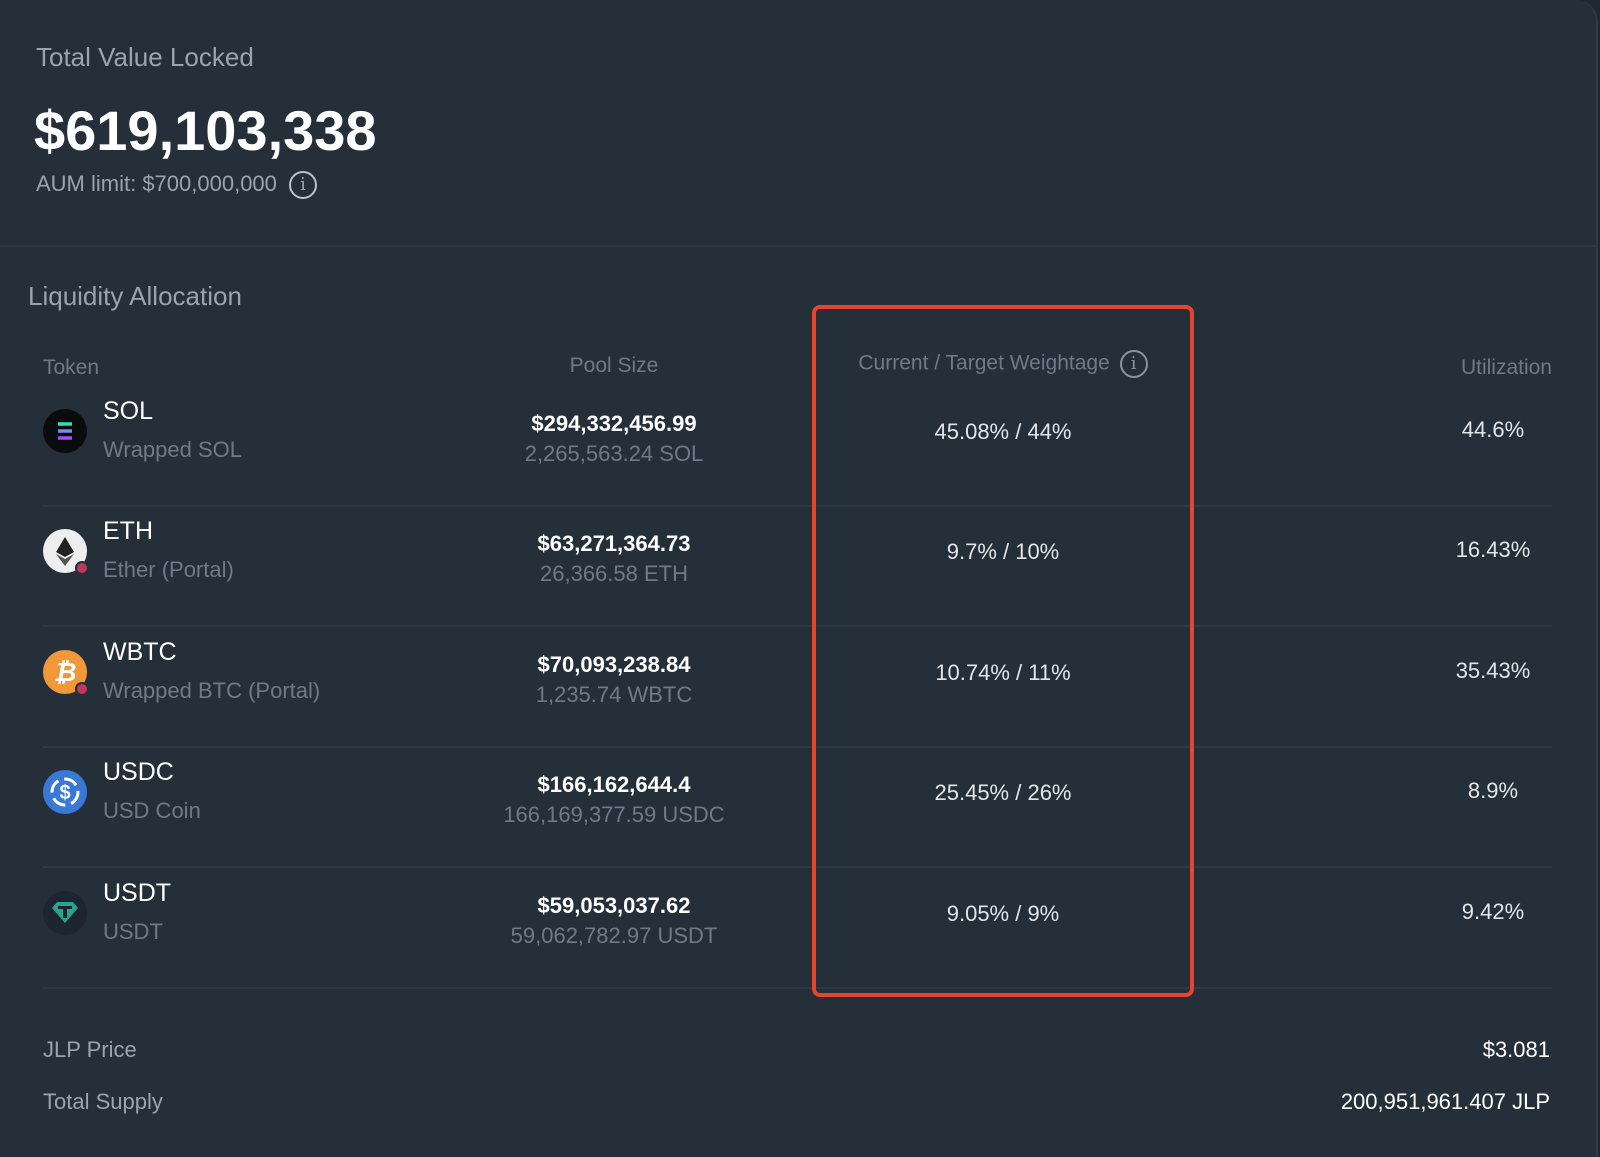  Describe the element at coordinates (1516, 1049) in the screenshot. I see `jlp-price-value: $3.081` at that location.